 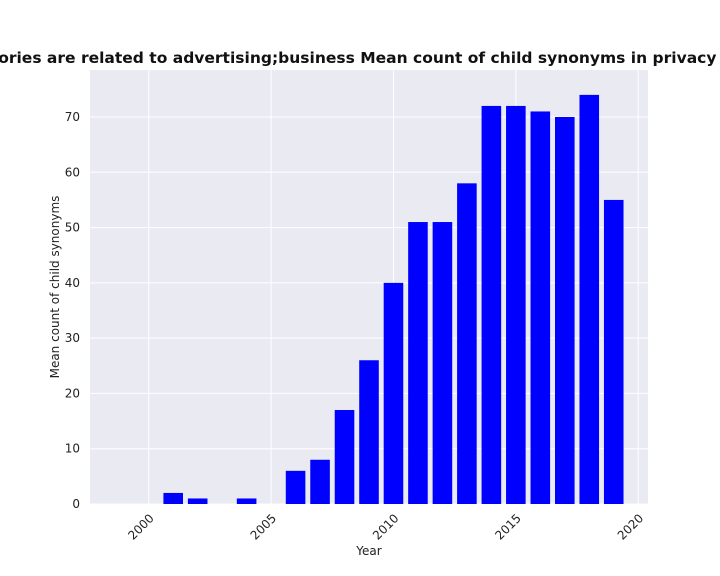 What do you see at coordinates (72, 117) in the screenshot?
I see `y-tick-label: 70` at bounding box center [72, 117].